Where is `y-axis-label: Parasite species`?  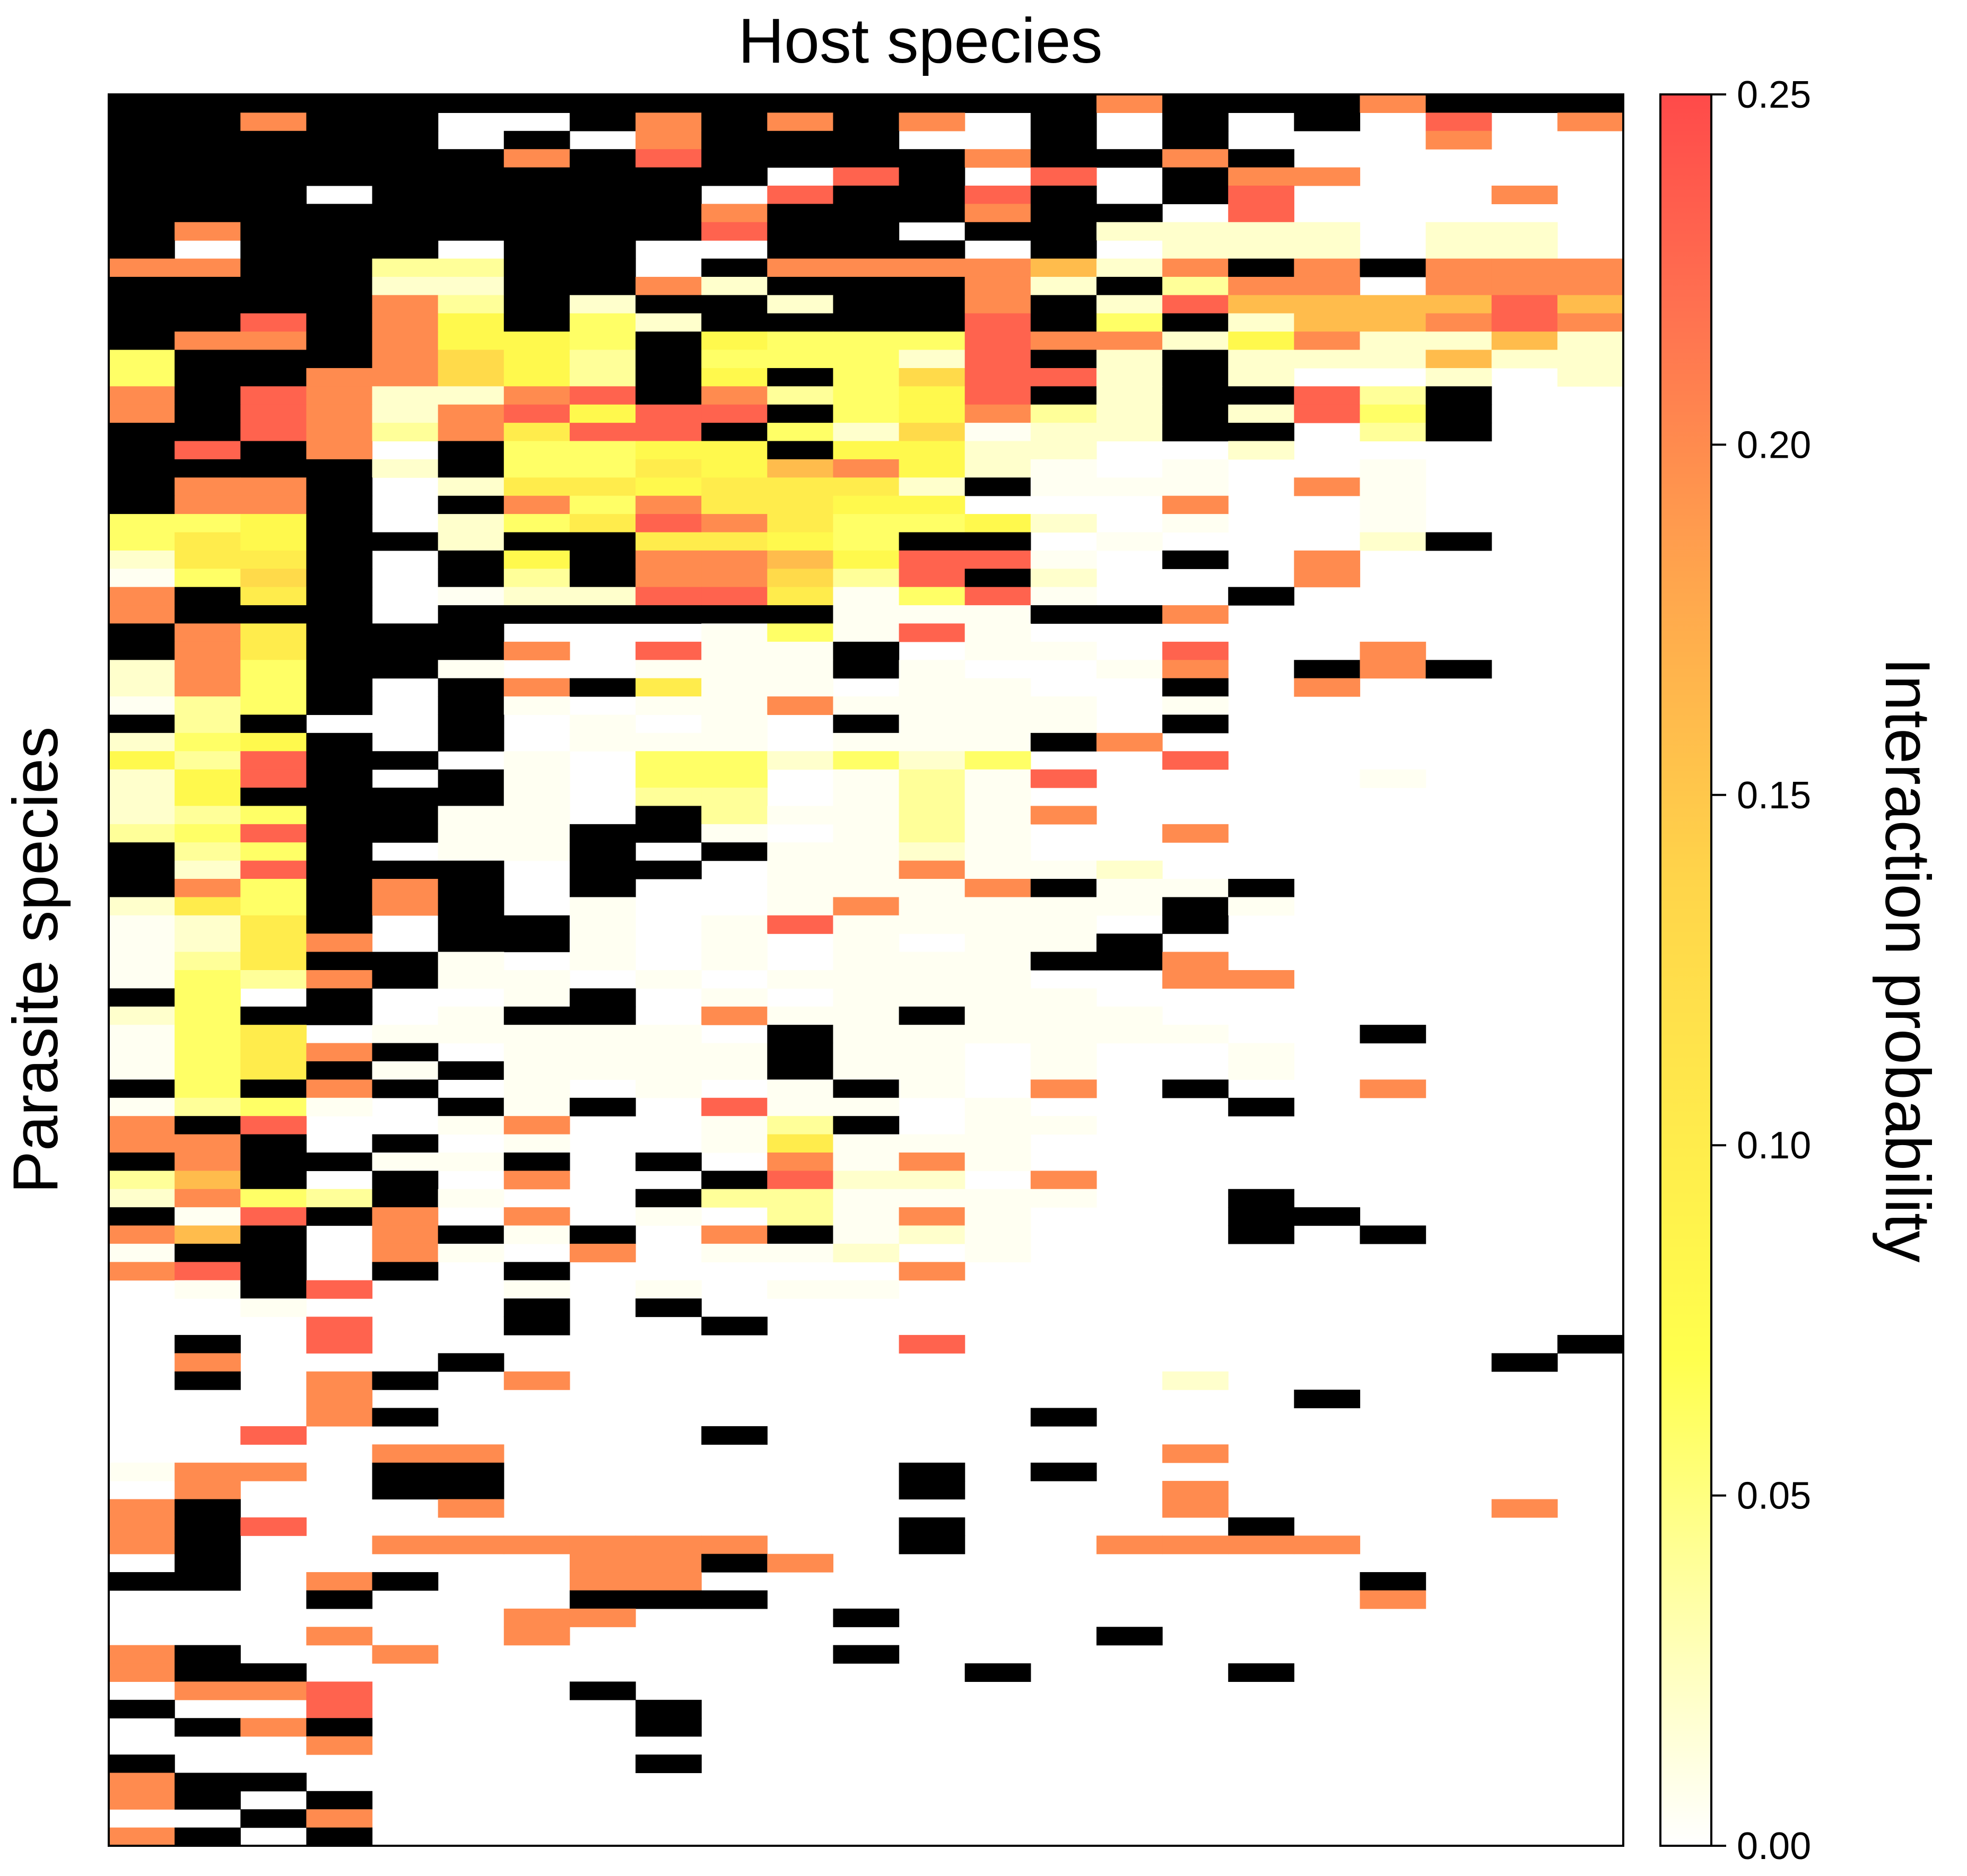
y-axis-label: Parasite species is located at coordinates (35, 960).